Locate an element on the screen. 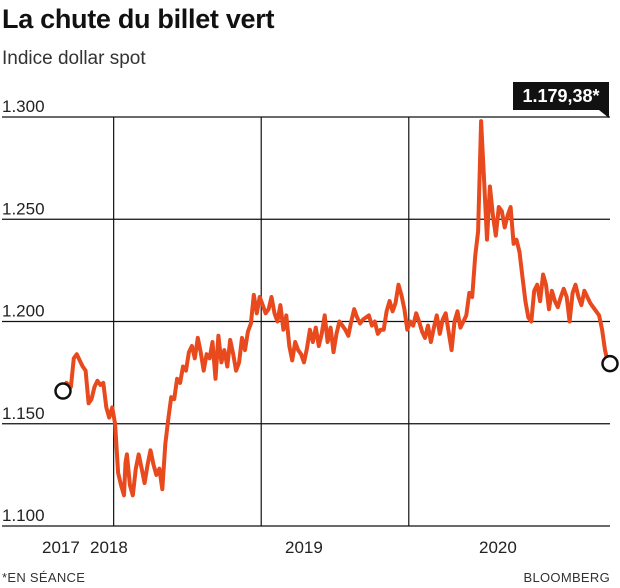  x-tick-label: 2017 is located at coordinates (61, 547).